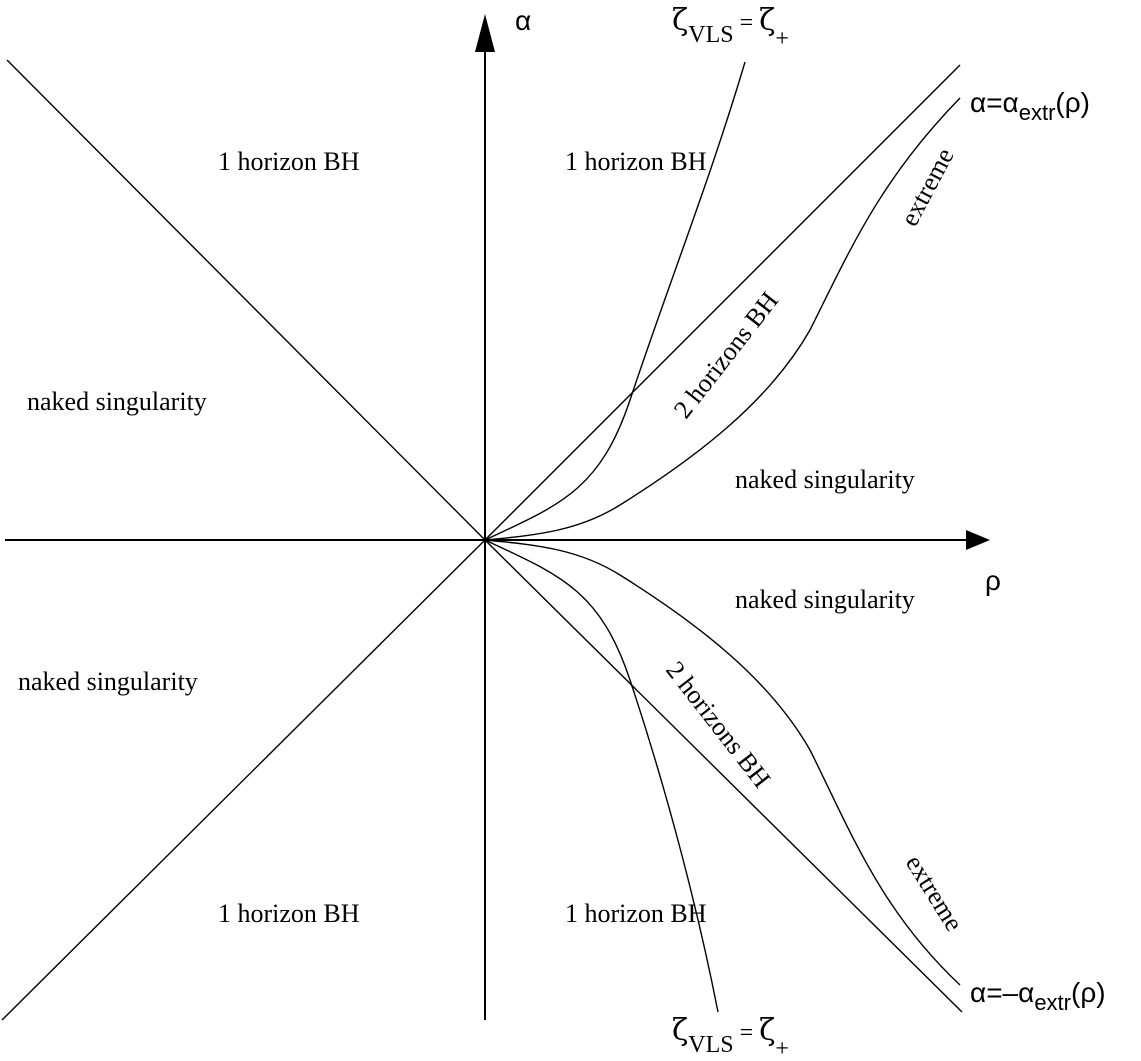 This screenshot has height=1061, width=1141. I want to click on lower-extr-label: α=–αextr(ρ), so click(1038, 996).